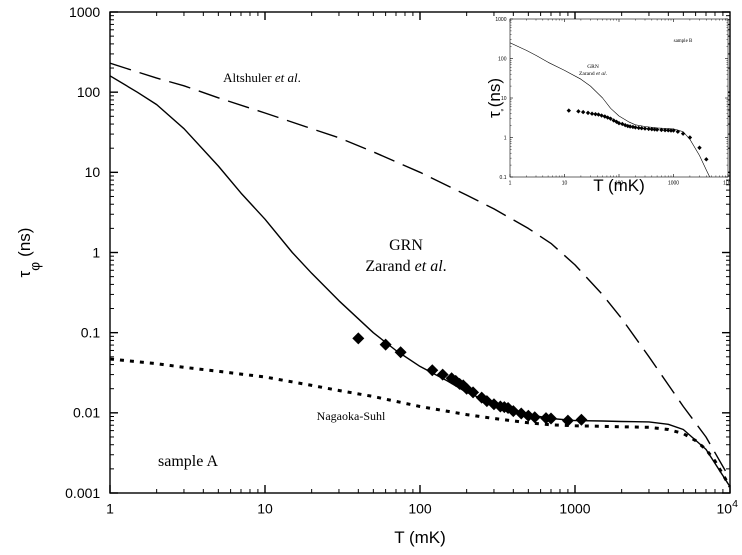 The height and width of the screenshot is (555, 742). What do you see at coordinates (110, 508) in the screenshot?
I see `main-x-tick-label: 1` at bounding box center [110, 508].